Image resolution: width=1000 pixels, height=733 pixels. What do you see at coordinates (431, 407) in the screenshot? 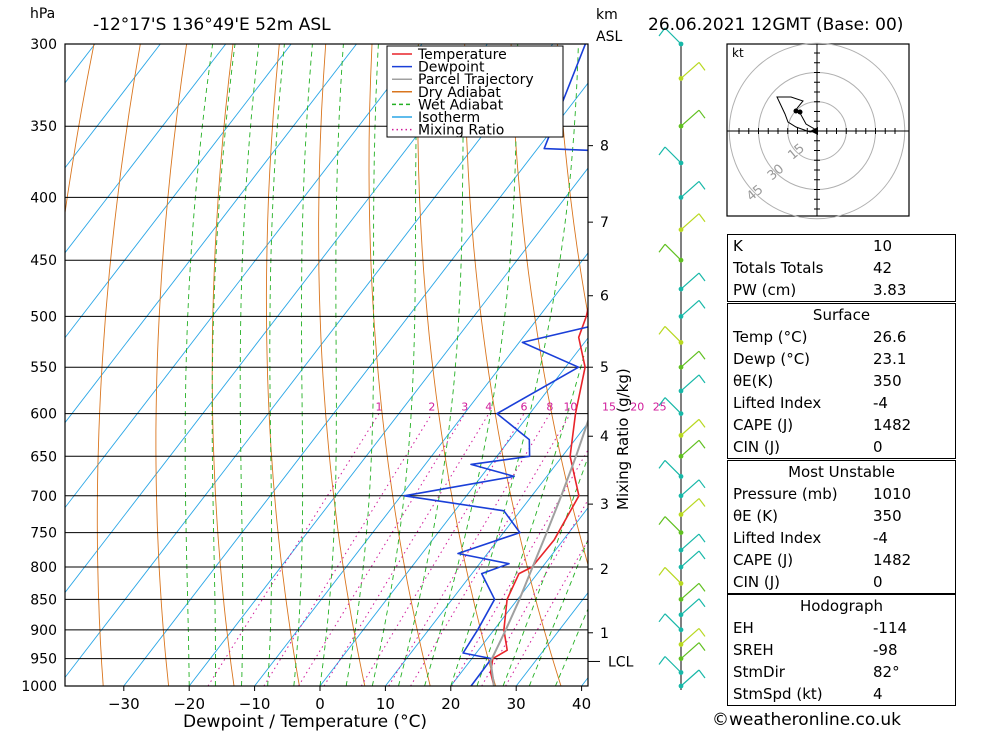
I see `mixing-ratio-label: 2` at bounding box center [431, 407].